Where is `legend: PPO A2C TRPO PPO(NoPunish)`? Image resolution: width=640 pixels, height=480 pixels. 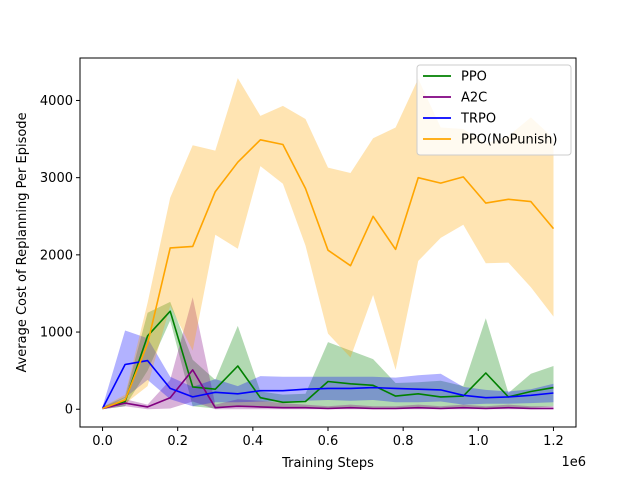
legend: PPO A2C TRPO PPO(NoPunish) is located at coordinates (494, 110).